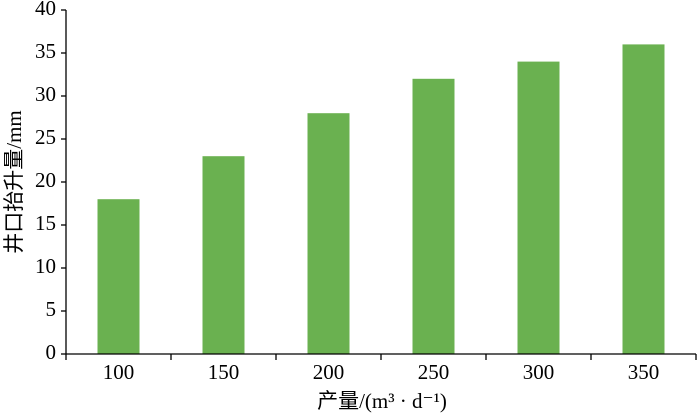  What do you see at coordinates (45, 266) in the screenshot?
I see `y-tick-label: 10` at bounding box center [45, 266].